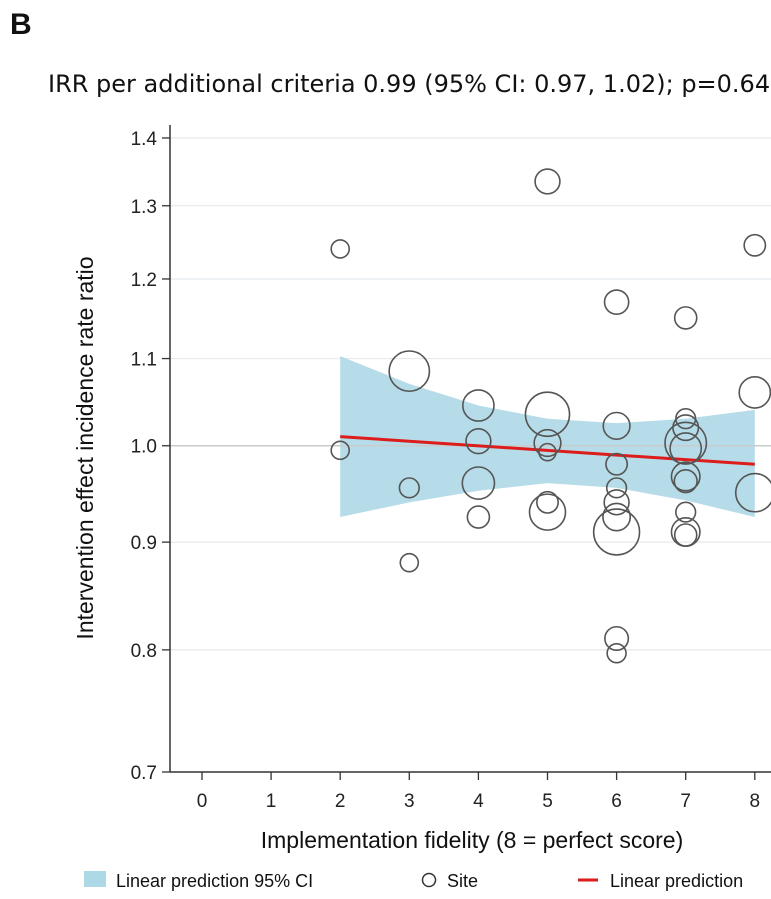 Image resolution: width=771 pixels, height=899 pixels. Describe the element at coordinates (144, 773) in the screenshot. I see `y-tick-label: 0.7` at that location.